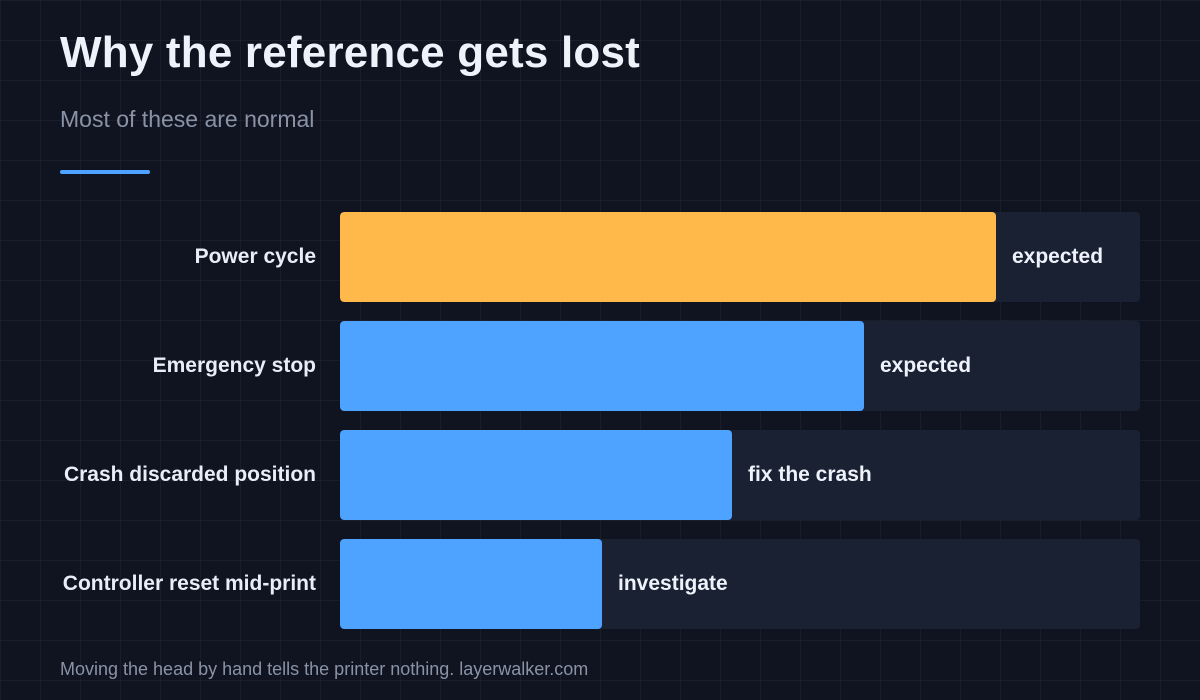 The width and height of the screenshot is (1200, 700). I want to click on accent-rule, so click(105, 172).